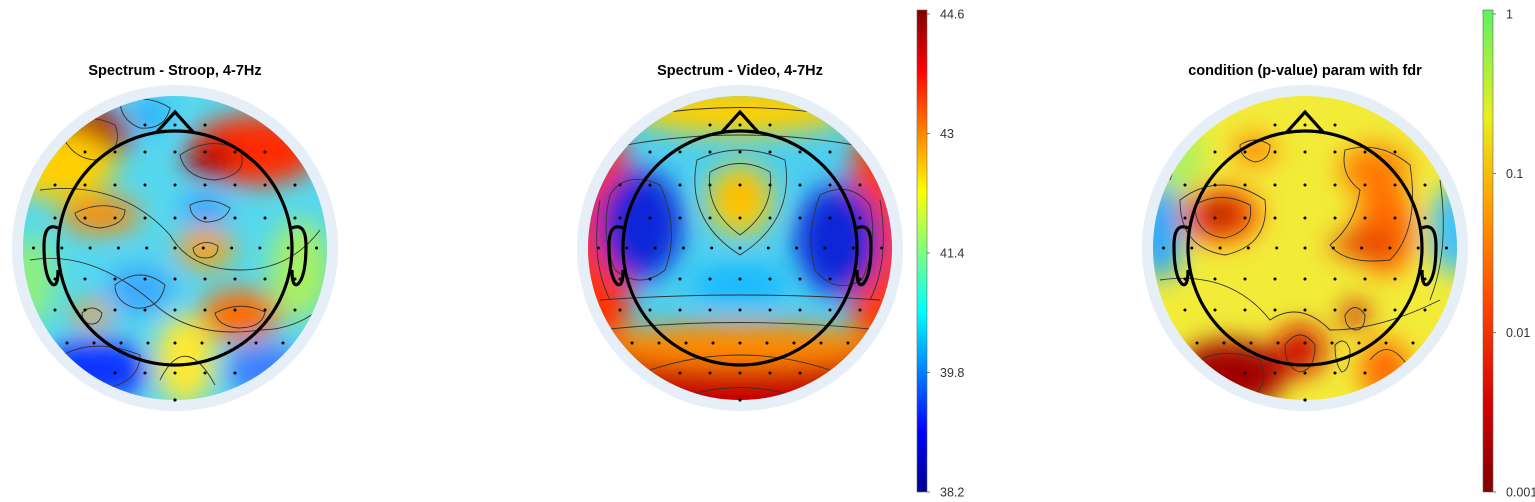 This screenshot has width=1535, height=502. I want to click on colorbar-pvalue: 1 0.1 0.01 0.001, so click(1508, 254).